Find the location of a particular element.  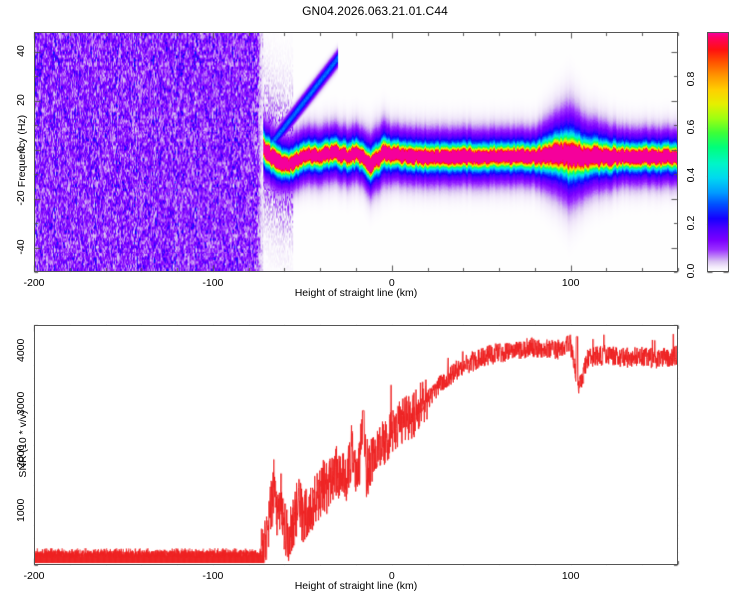

y-tick-label: -40 is located at coordinates (21, 246).